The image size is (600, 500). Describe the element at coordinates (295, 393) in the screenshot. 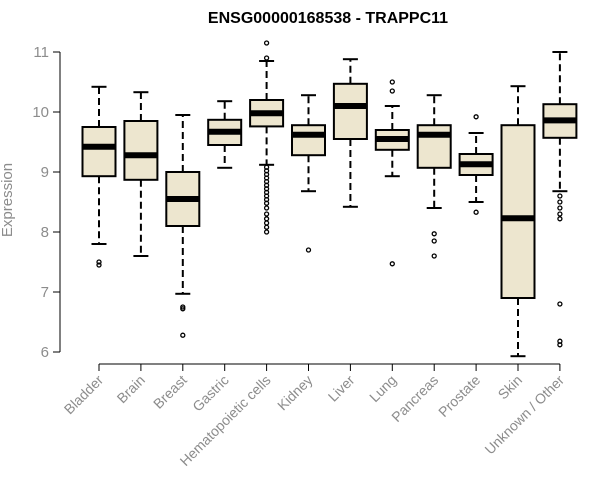

I see `x-tick-label: Kidney` at that location.